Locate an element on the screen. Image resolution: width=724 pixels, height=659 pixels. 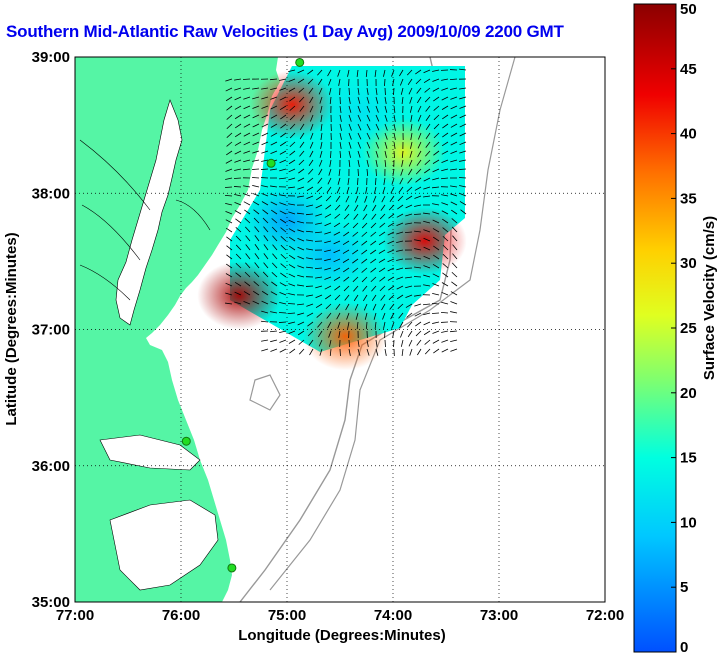
velocity-patch is located at coordinates (345, 336).